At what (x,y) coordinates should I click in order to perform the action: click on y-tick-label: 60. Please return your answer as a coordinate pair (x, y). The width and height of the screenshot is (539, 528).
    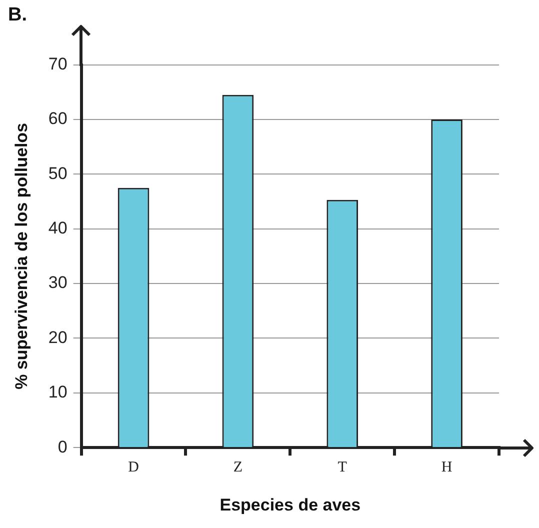
    Looking at the image, I should click on (58, 118).